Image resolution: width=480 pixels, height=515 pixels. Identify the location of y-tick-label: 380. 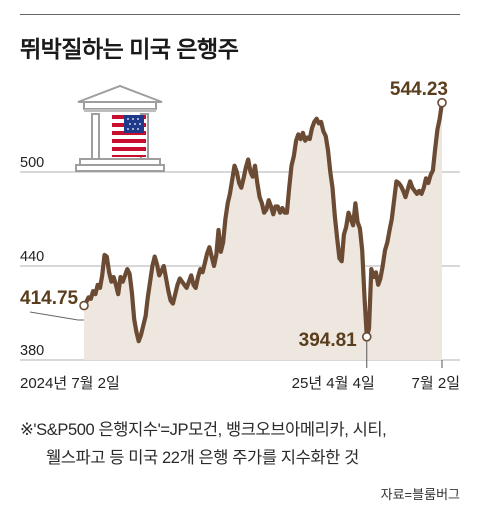
(32, 351).